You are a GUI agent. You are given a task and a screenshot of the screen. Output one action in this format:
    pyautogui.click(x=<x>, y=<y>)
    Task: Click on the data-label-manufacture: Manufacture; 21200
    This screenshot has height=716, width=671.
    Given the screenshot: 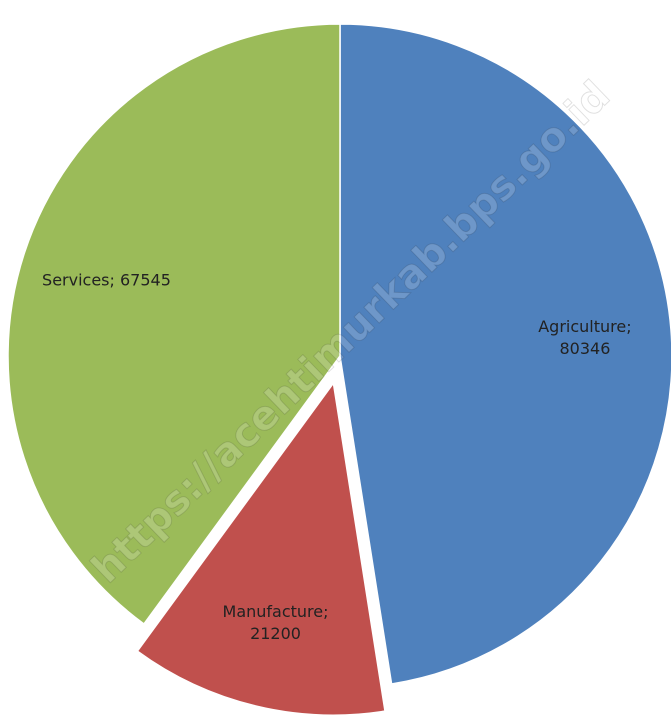 What is the action you would take?
    pyautogui.click(x=276, y=622)
    